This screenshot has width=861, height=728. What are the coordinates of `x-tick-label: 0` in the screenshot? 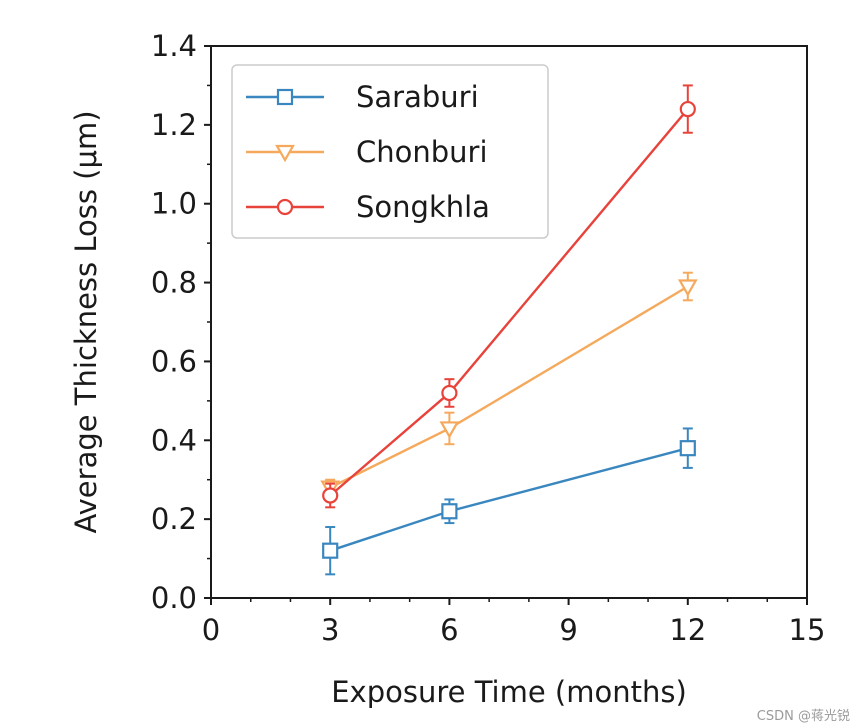 It's located at (211, 630).